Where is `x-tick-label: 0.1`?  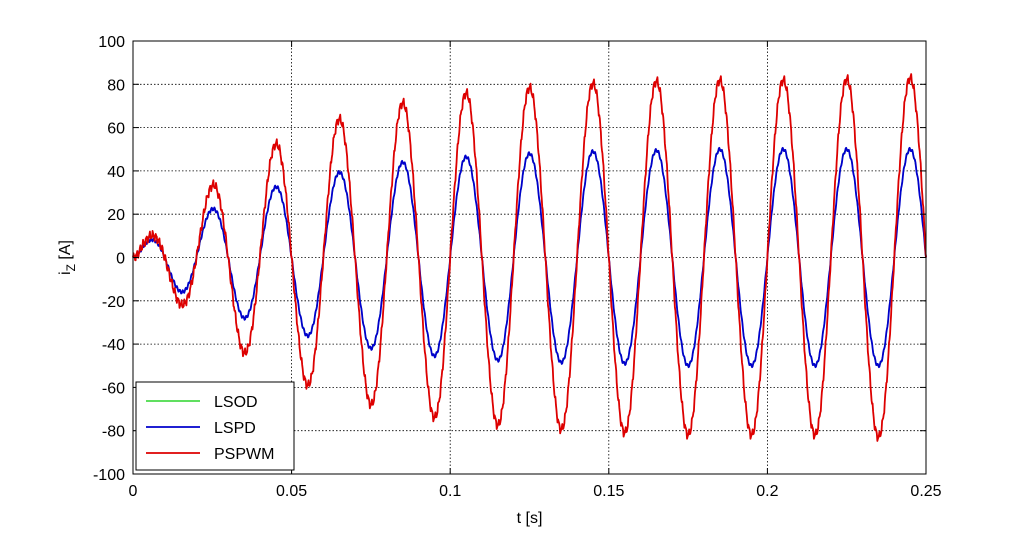 x-tick-label: 0.1 is located at coordinates (450, 491).